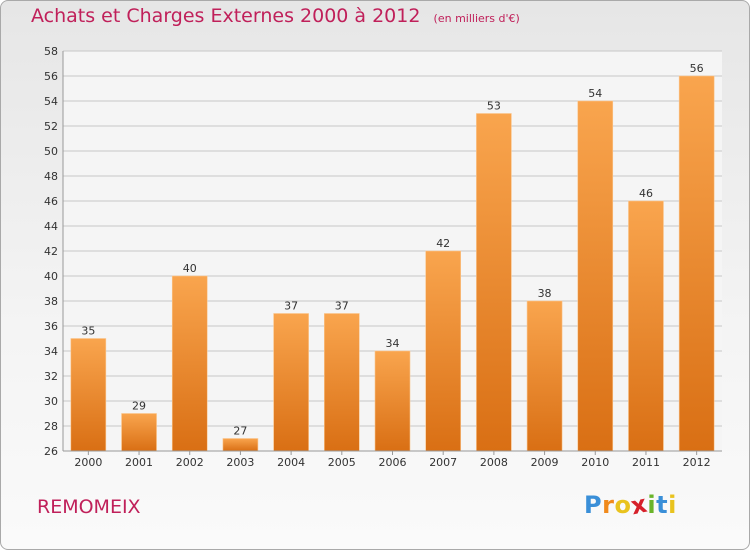  What do you see at coordinates (139, 462) in the screenshot?
I see `x-tick-label: 2001` at bounding box center [139, 462].